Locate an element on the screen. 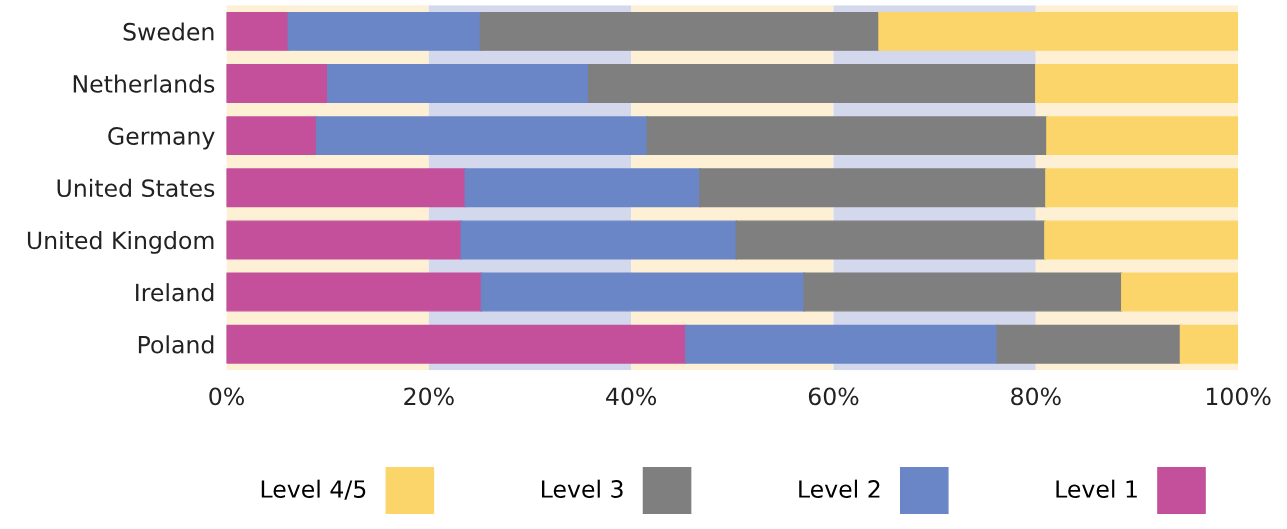 Image resolution: width=1287 pixels, height=529 pixels. y-tick-label: Sweden is located at coordinates (168, 31).